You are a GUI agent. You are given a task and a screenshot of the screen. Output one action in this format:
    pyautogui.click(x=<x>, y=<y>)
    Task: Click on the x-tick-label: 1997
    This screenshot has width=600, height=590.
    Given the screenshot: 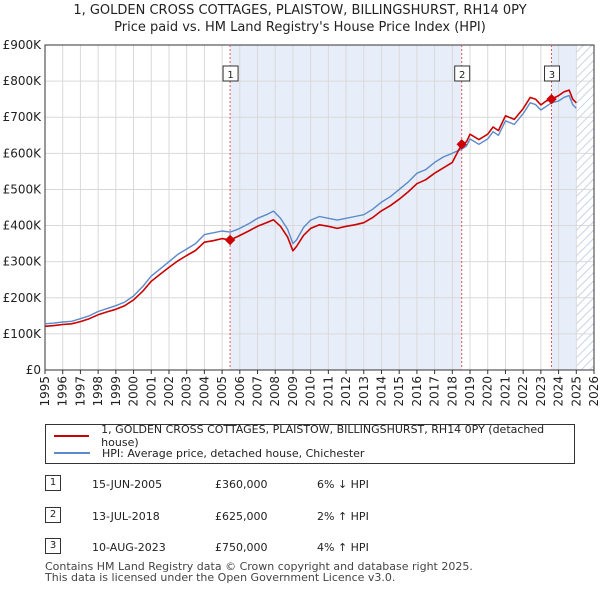 What is the action you would take?
    pyautogui.click(x=80, y=391)
    